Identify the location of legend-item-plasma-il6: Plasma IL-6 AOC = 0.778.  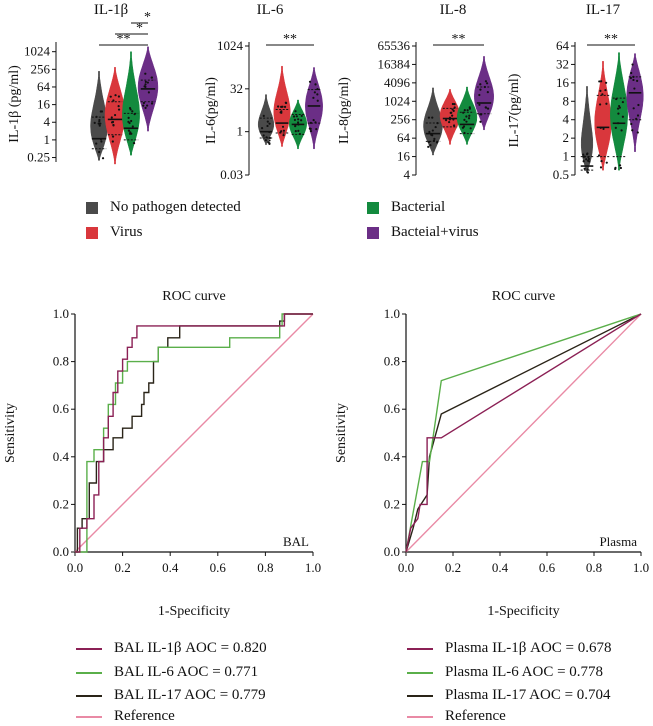
(505, 672).